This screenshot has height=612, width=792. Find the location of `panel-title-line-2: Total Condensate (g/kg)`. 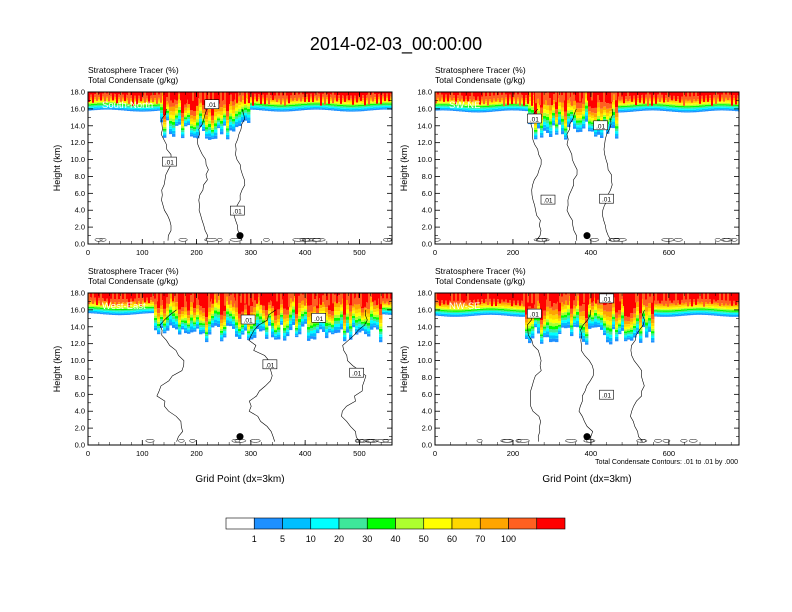

panel-title-line-2: Total Condensate (g/kg) is located at coordinates (133, 80).